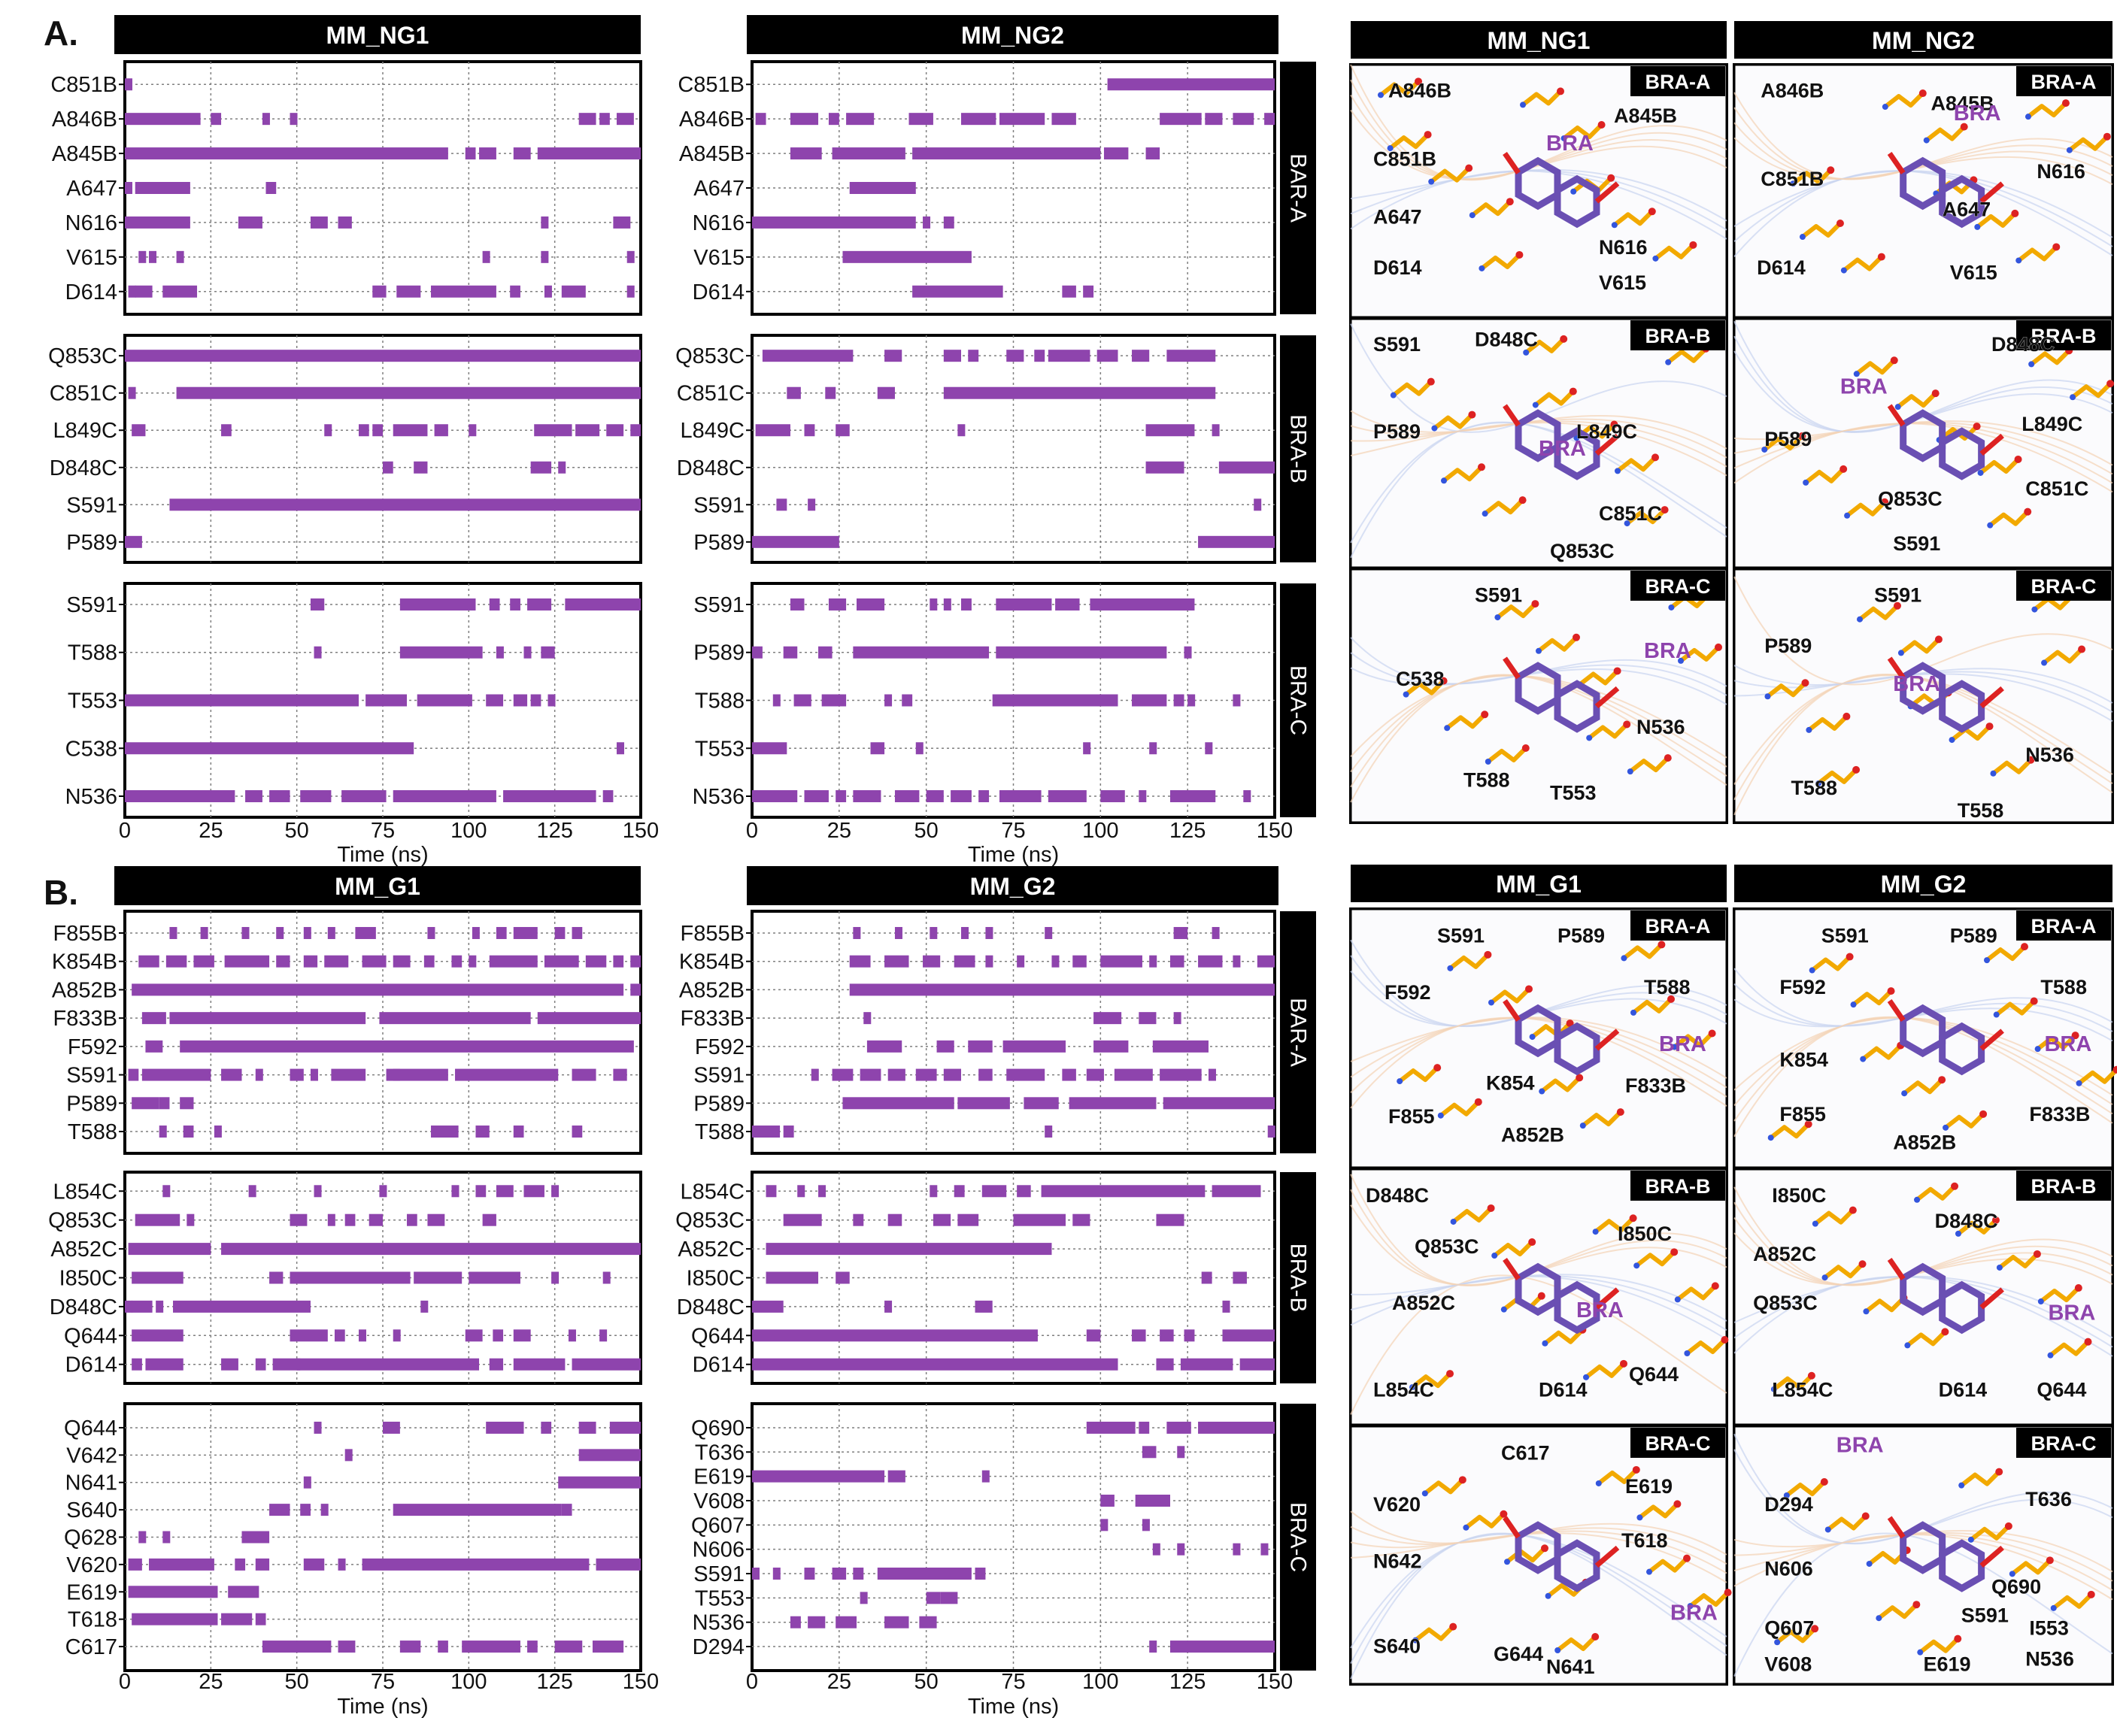 Image resolution: width=2117 pixels, height=1736 pixels. I want to click on y-tick-label: F833B, so click(713, 1019).